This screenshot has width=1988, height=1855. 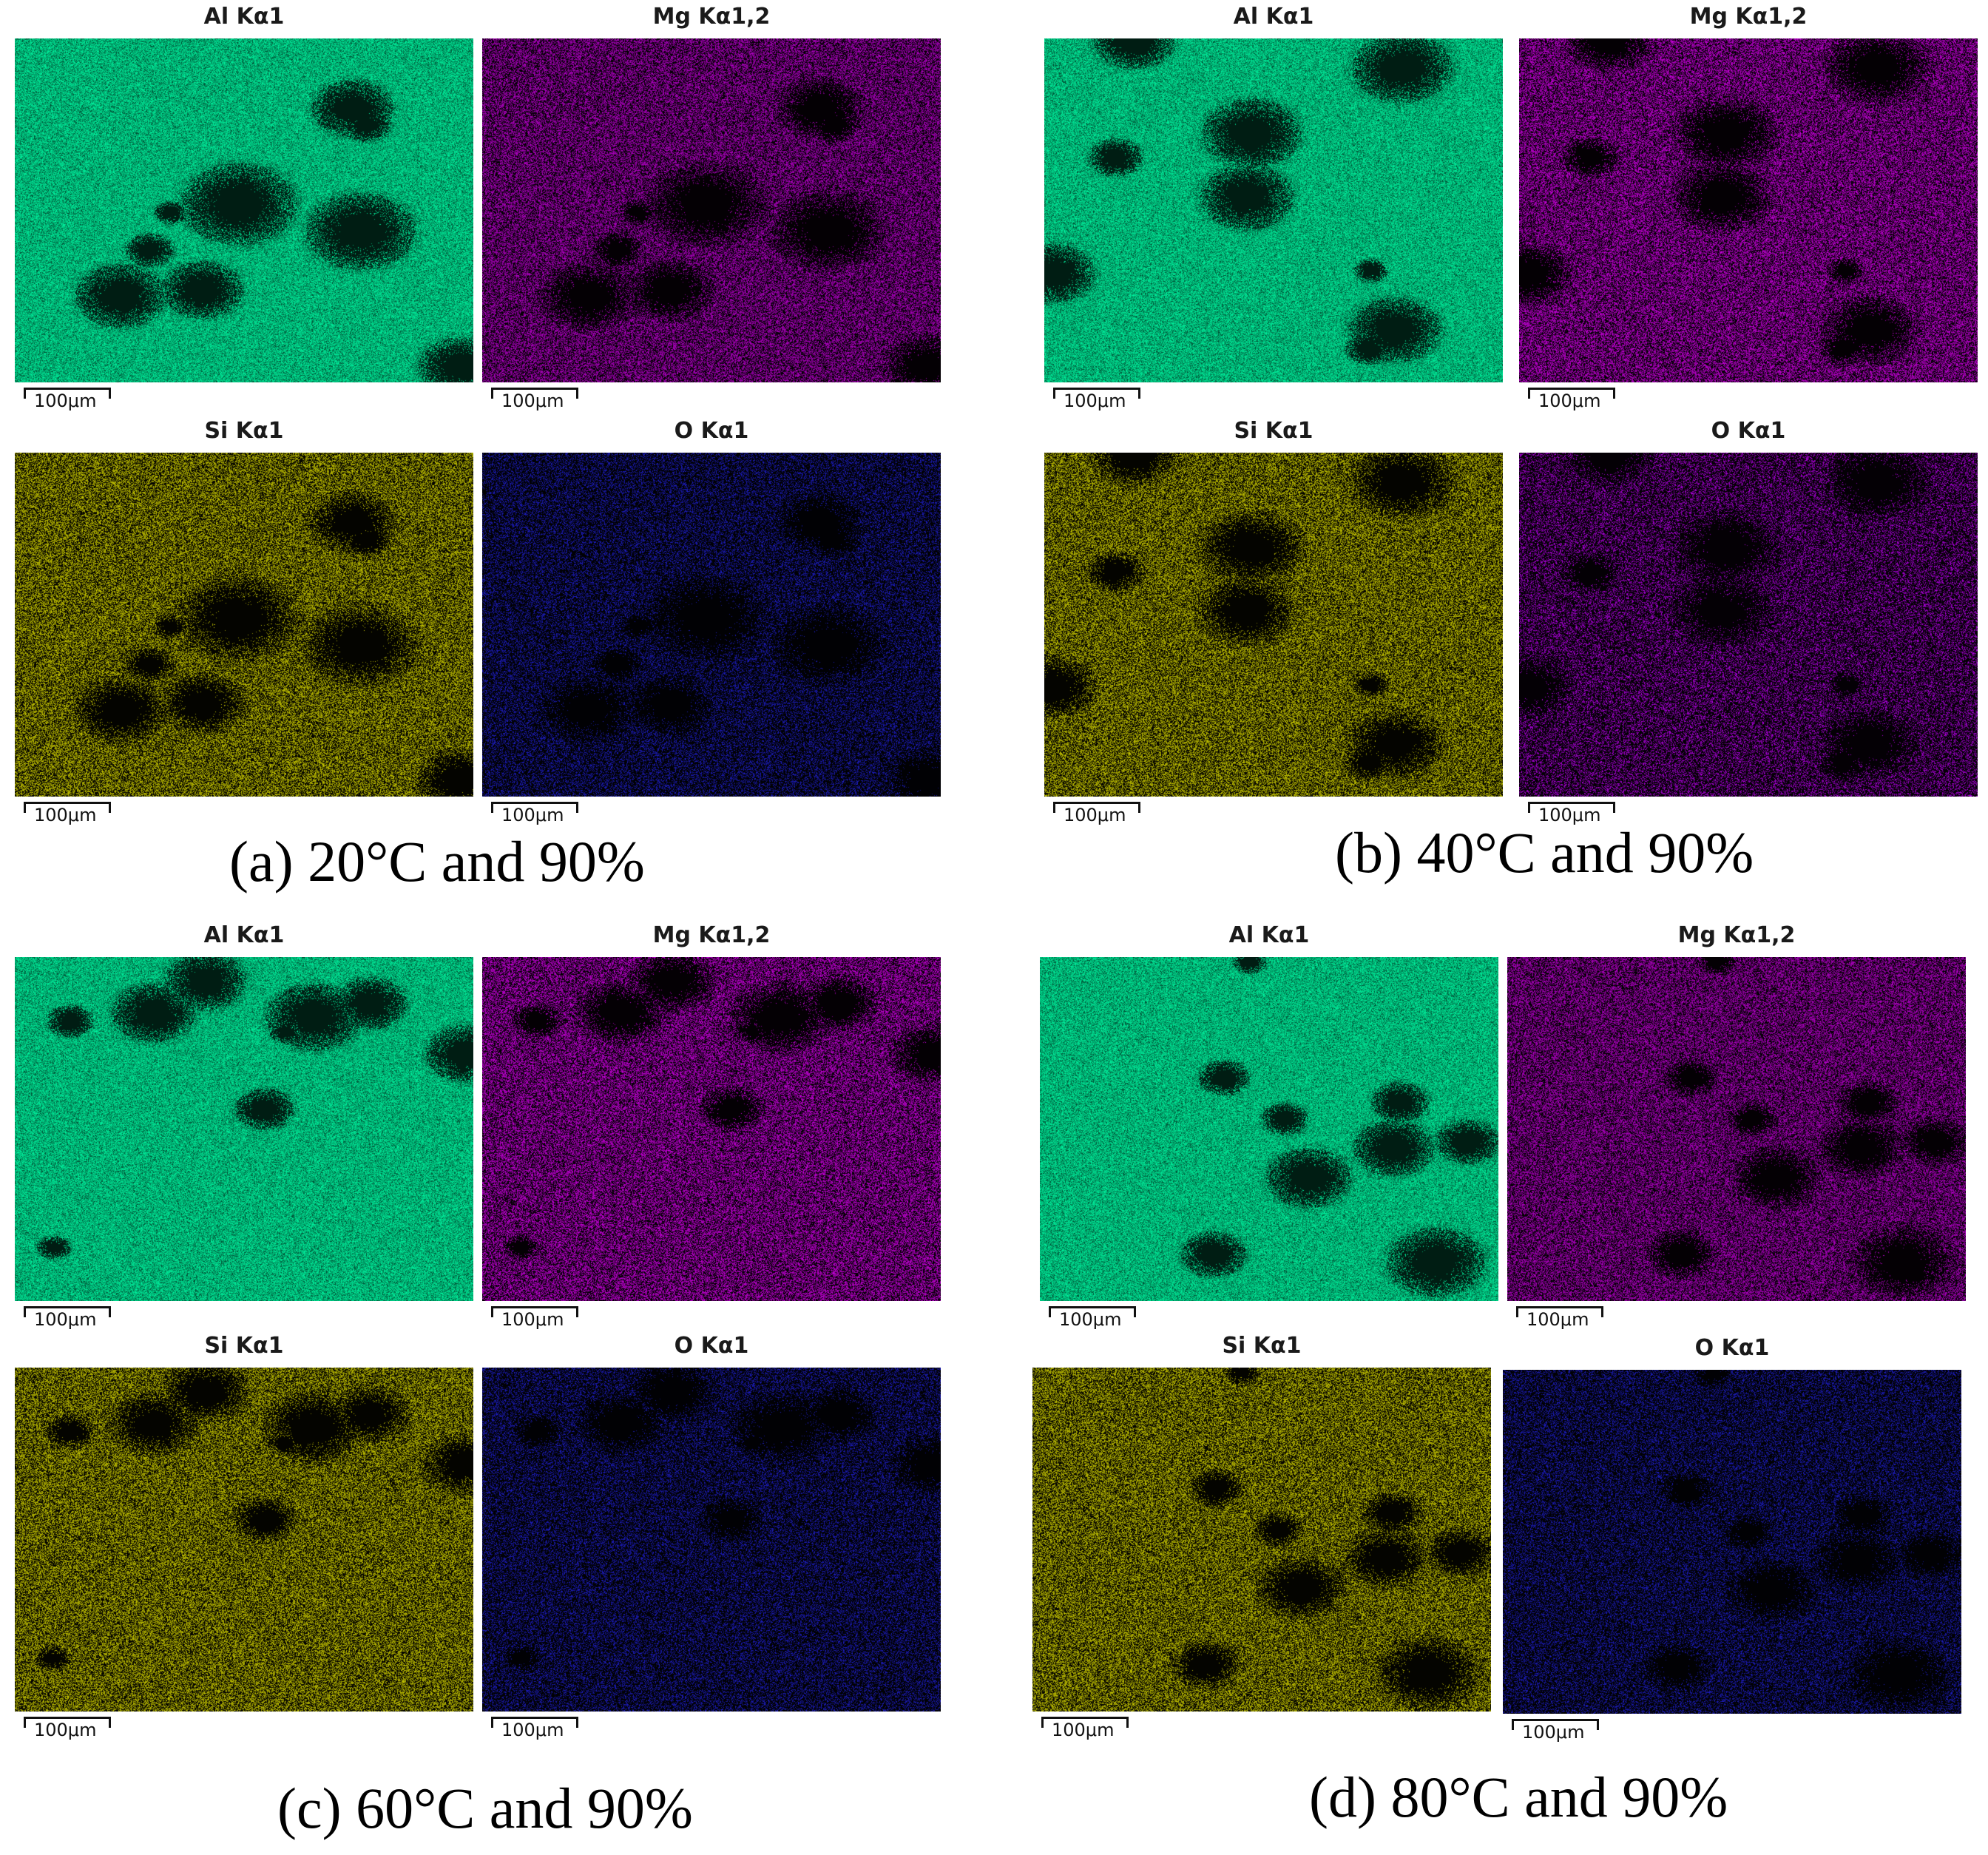 I want to click on caption-d: (d) 80°C and 90%, so click(x=1519, y=1797).